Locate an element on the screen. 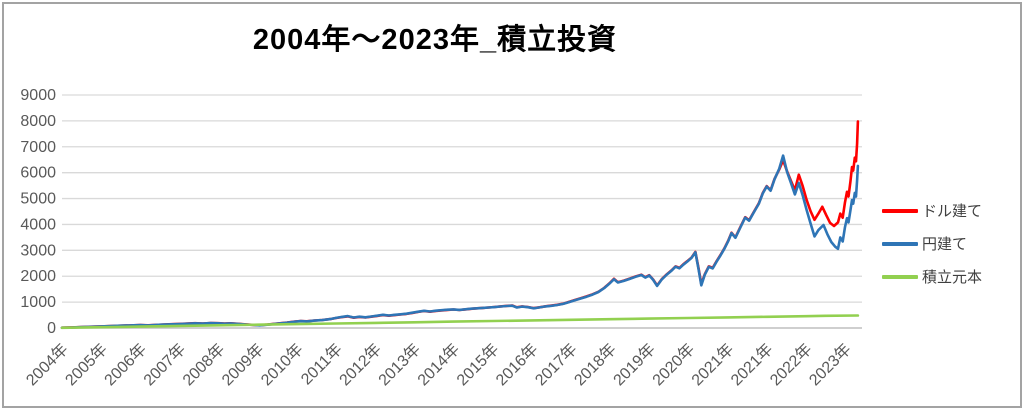  legend-item-0: ドル建て is located at coordinates (947, 210).